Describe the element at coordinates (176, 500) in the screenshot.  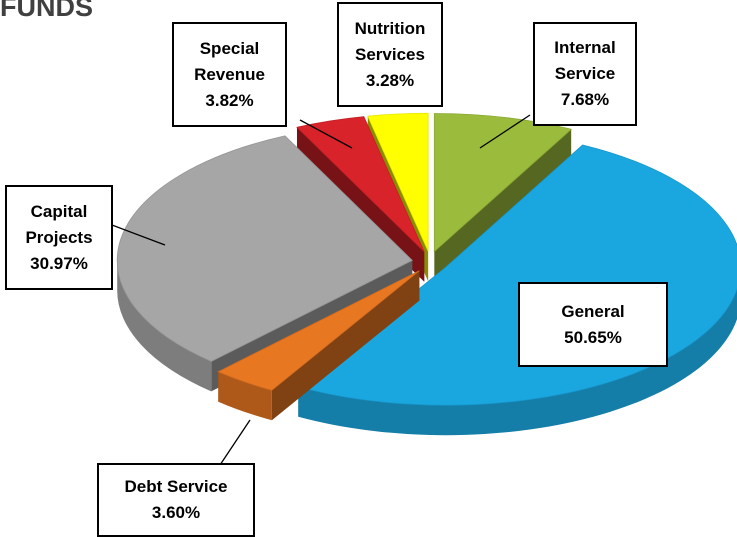
I see `data-label: Debt Service 3.60%` at that location.